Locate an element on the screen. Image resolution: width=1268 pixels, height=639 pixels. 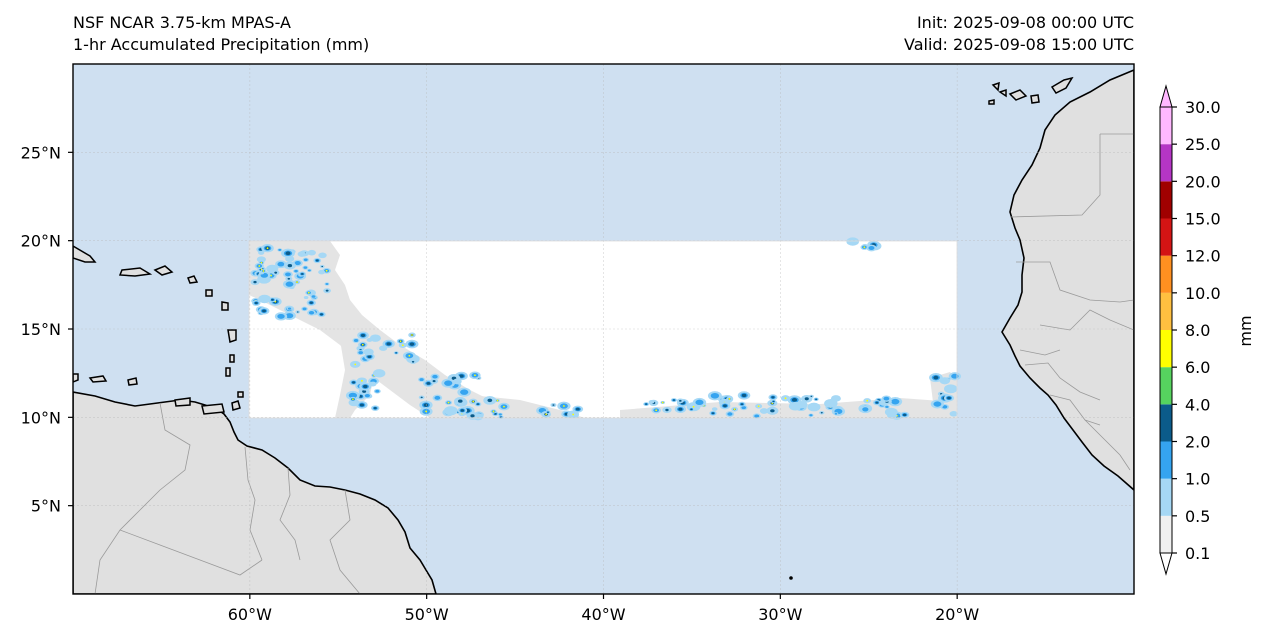
colorbar-tick-label: 4.0 is located at coordinates (1197, 404).